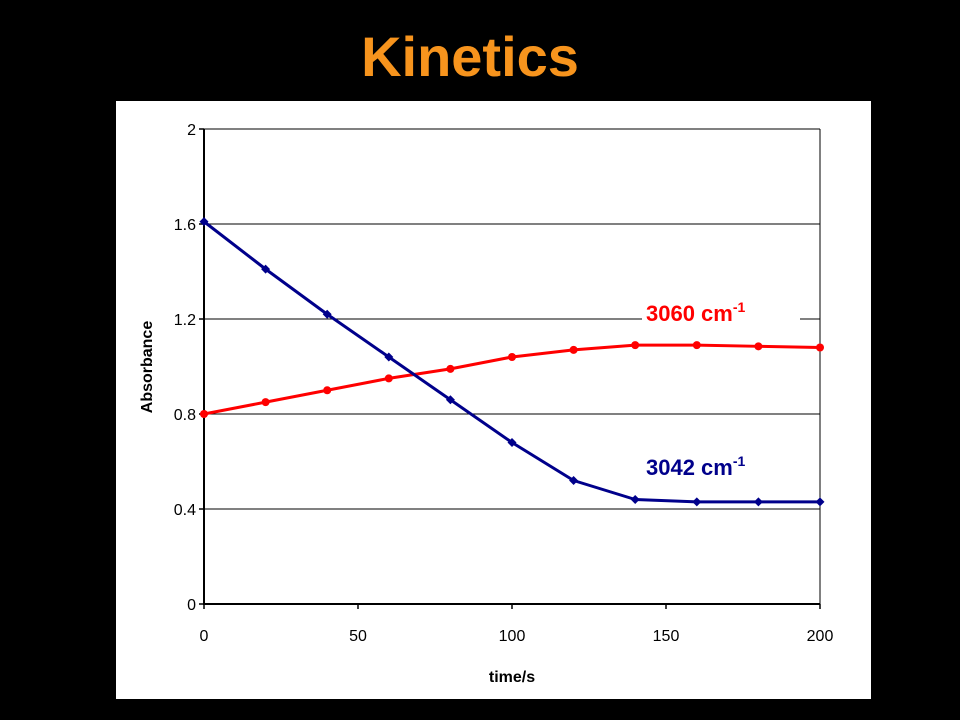 Image resolution: width=960 pixels, height=720 pixels. I want to click on series-label-3042: 3042 cm-1, so click(696, 466).